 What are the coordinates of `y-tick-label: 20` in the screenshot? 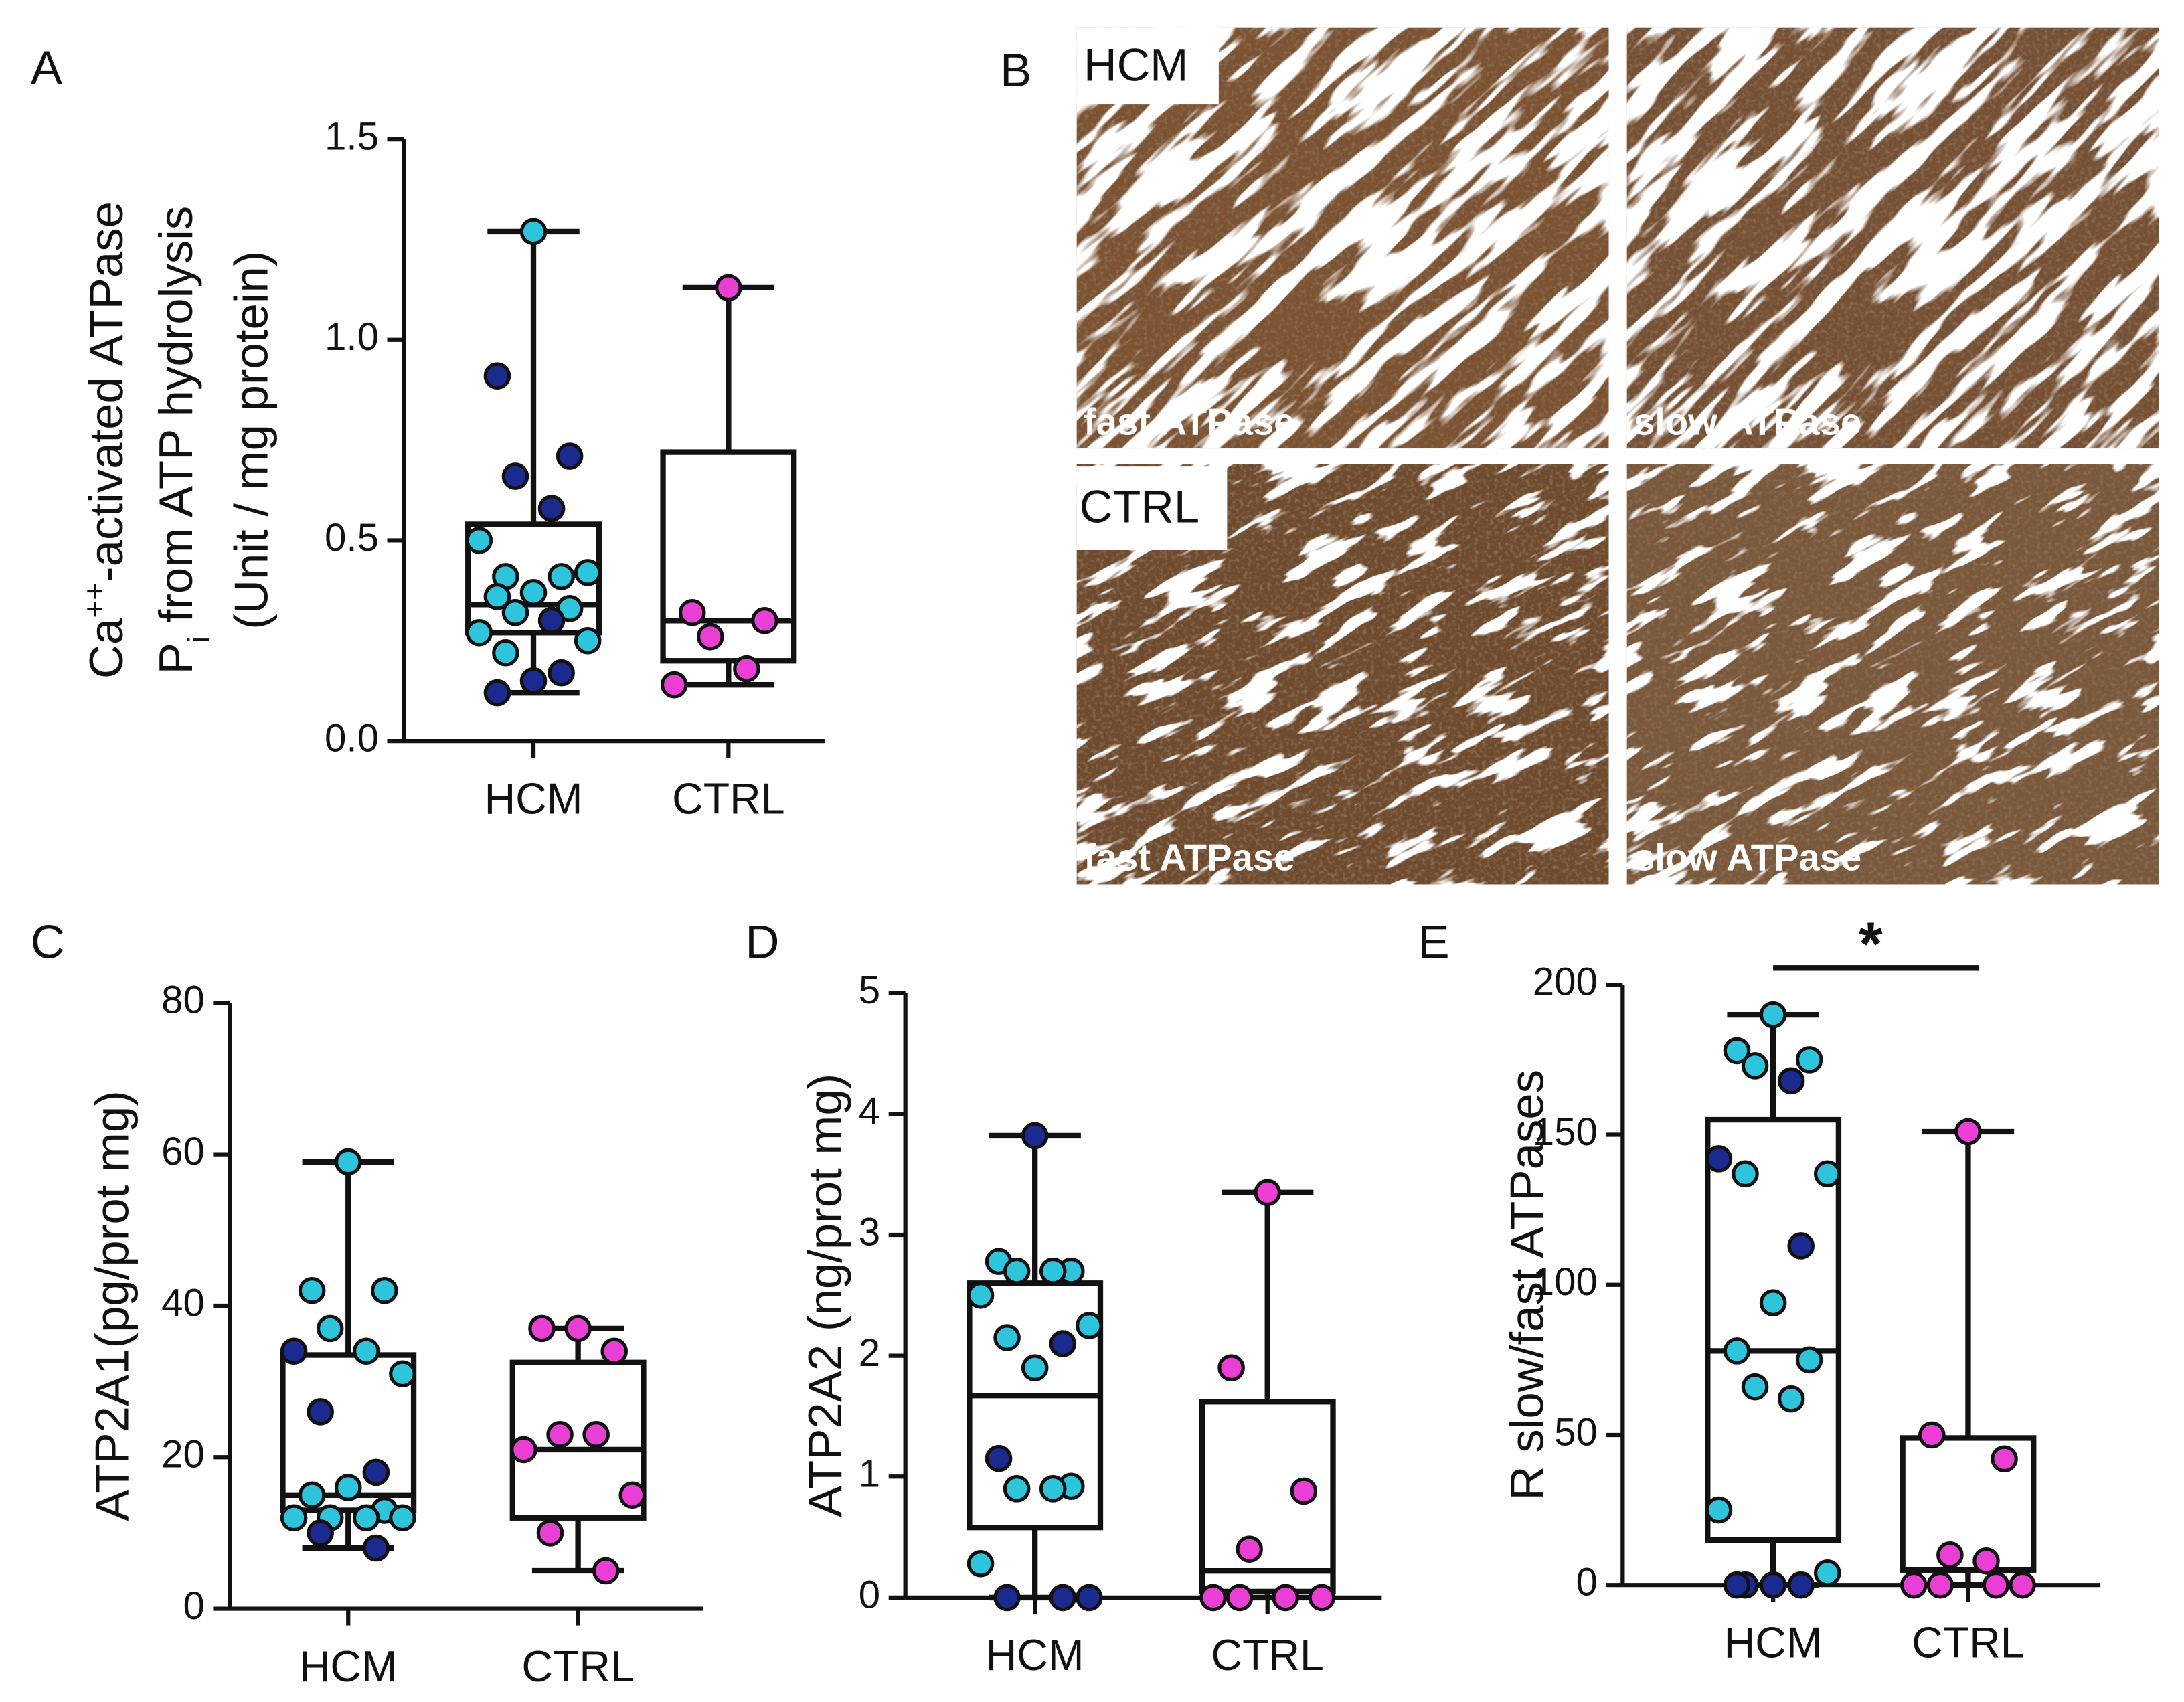 It's located at (183, 1454).